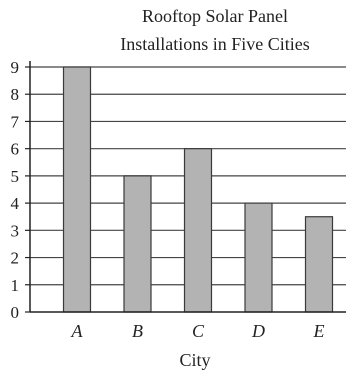  I want to click on x-axis-label: City, so click(194, 360).